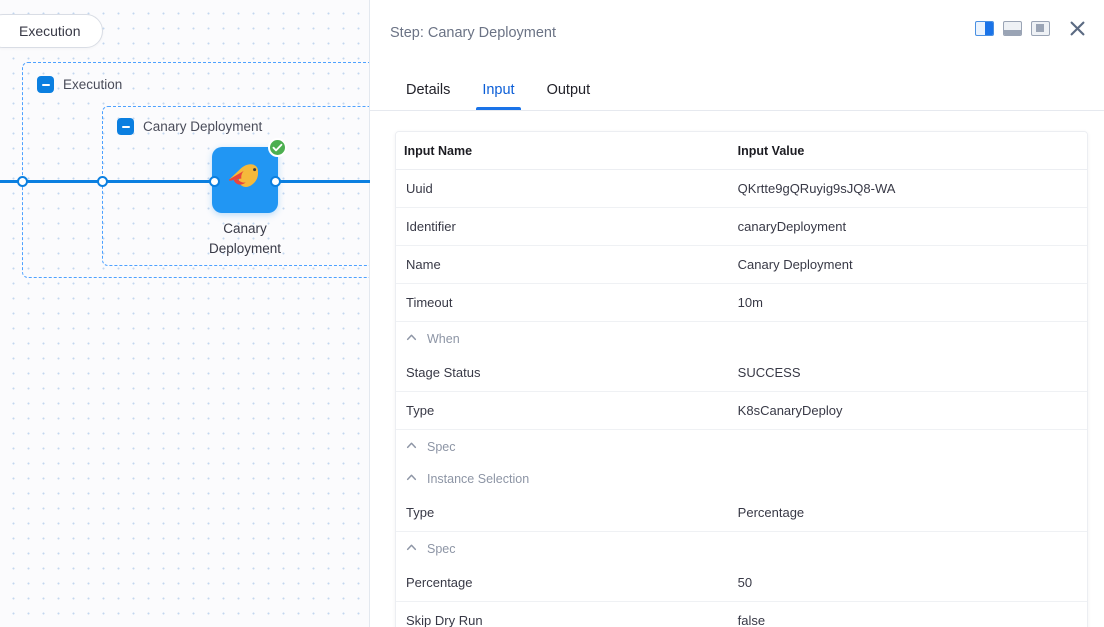 This screenshot has height=627, width=1104. What do you see at coordinates (562, 264) in the screenshot?
I see `input-name-cell: Name` at bounding box center [562, 264].